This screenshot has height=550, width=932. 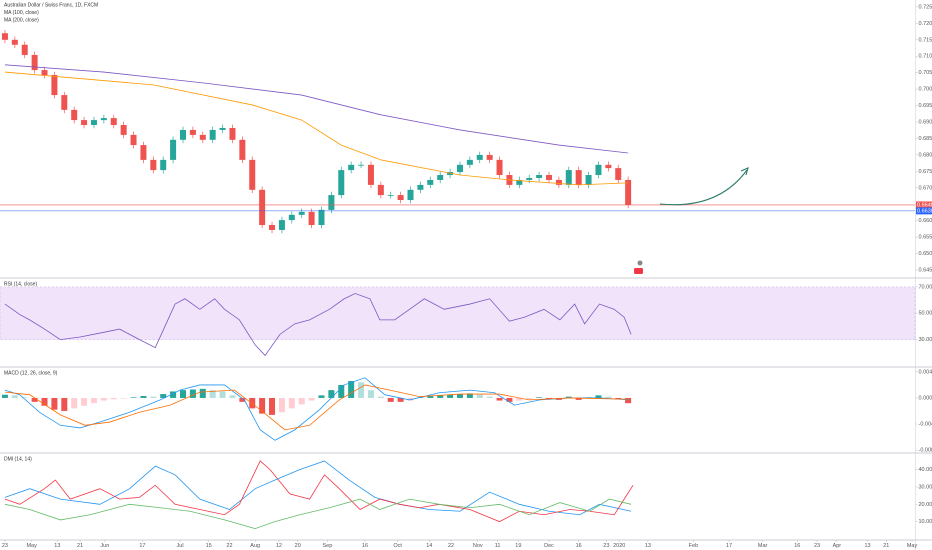 What do you see at coordinates (837, 546) in the screenshot?
I see `x-tick-label: Apr` at bounding box center [837, 546].